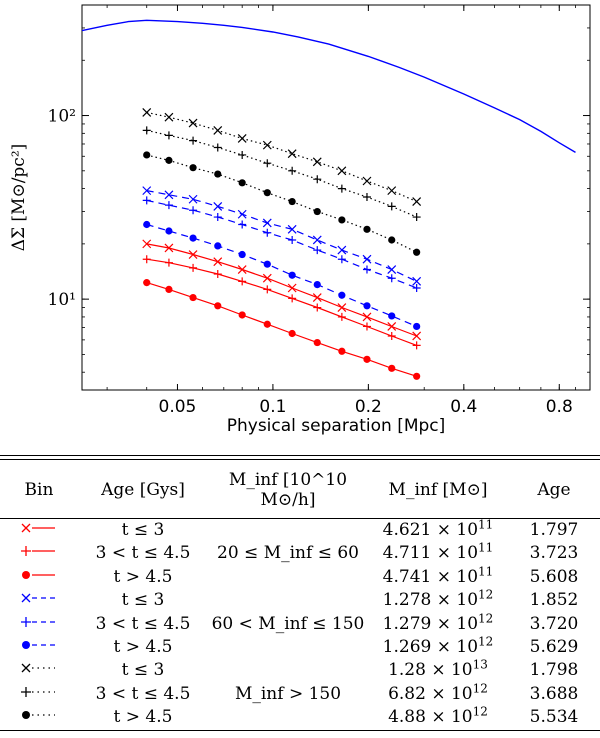 The image size is (600, 738). What do you see at coordinates (143, 647) in the screenshot?
I see `age-range-cell: t > 4.5` at bounding box center [143, 647].